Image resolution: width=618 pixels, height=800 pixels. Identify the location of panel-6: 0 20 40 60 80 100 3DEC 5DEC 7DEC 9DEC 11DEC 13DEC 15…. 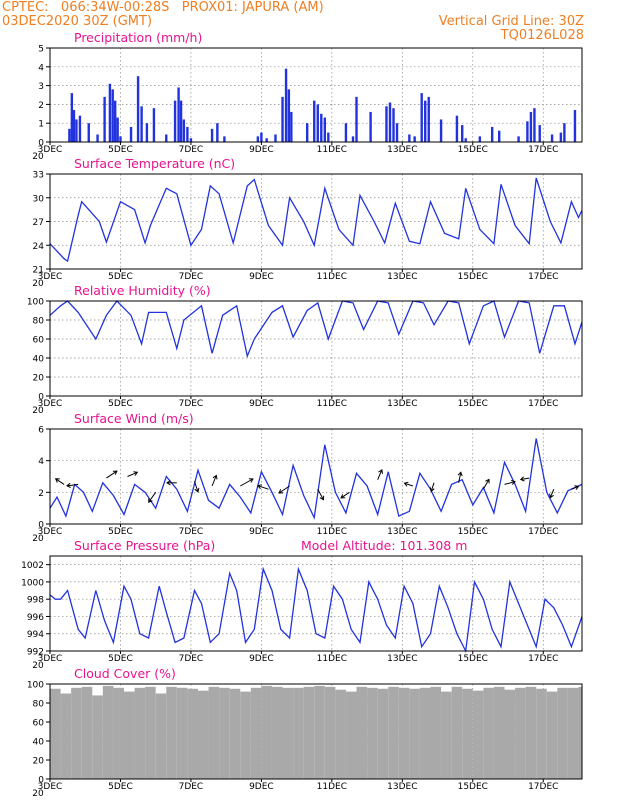
(305, 732).